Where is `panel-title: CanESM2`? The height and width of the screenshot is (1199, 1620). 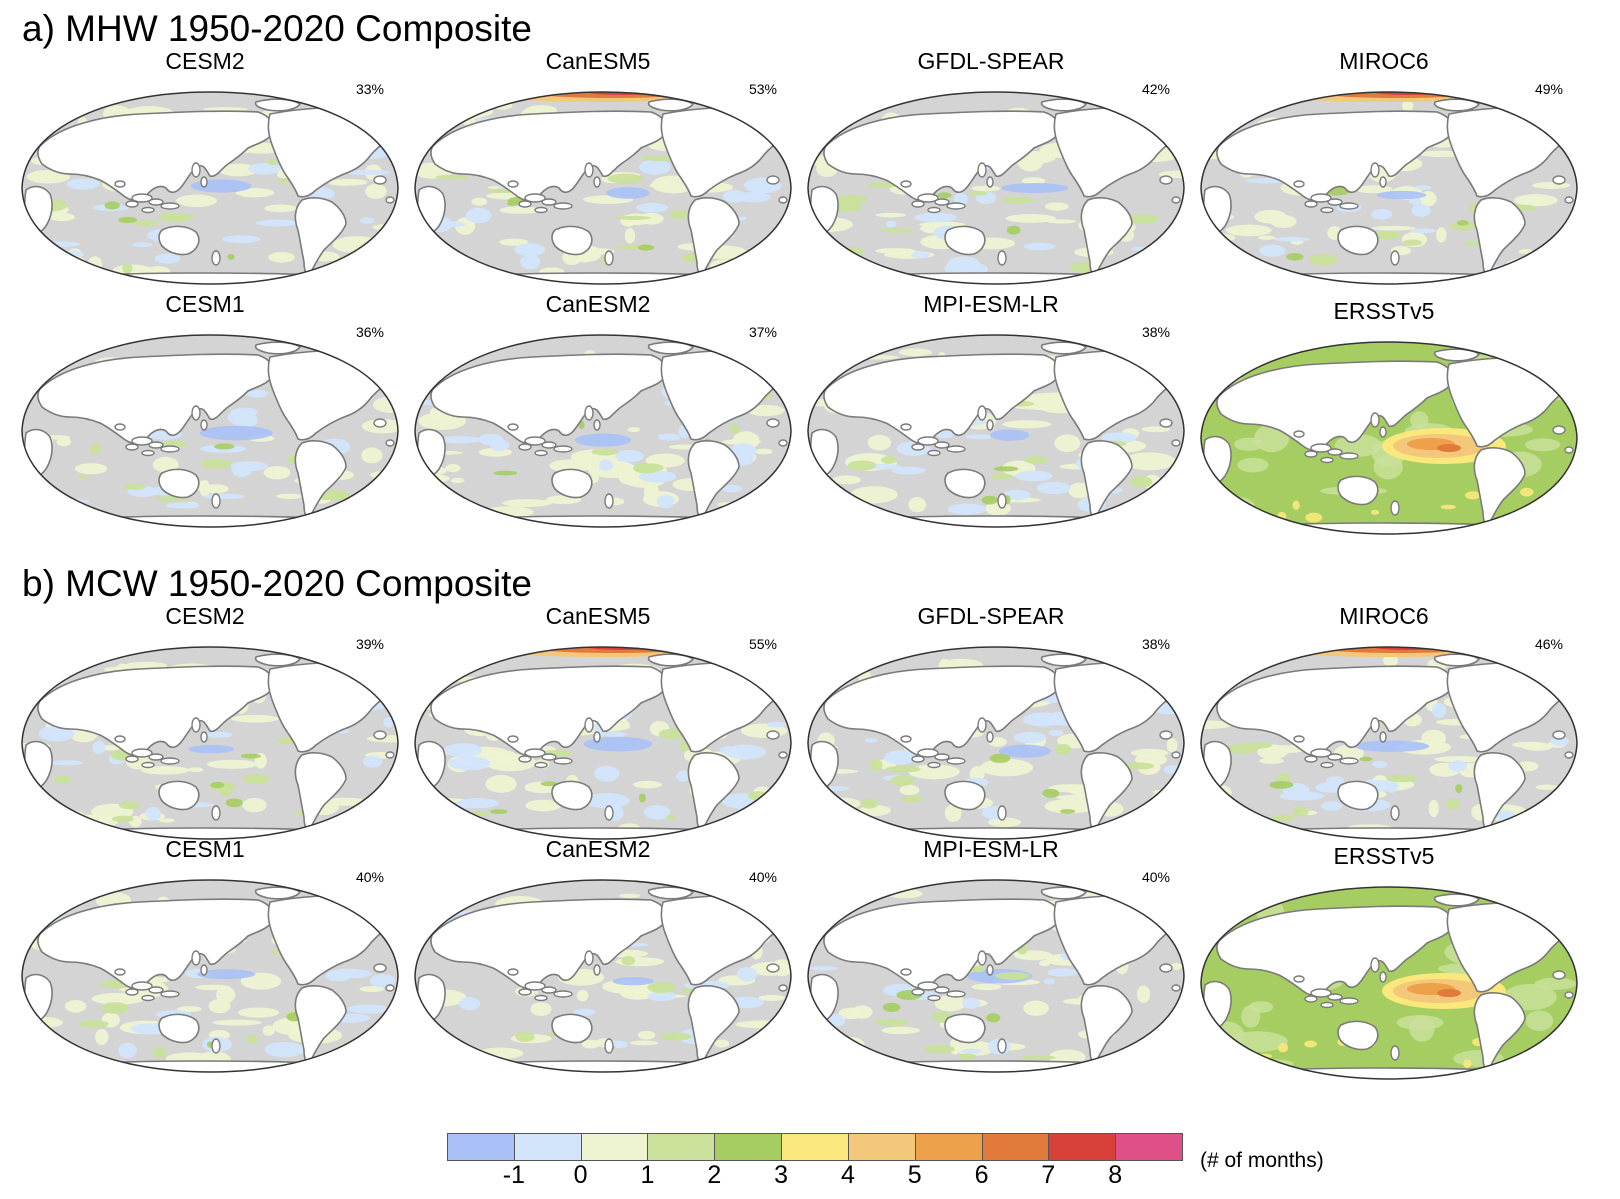
panel-title: CanESM2 is located at coordinates (598, 304).